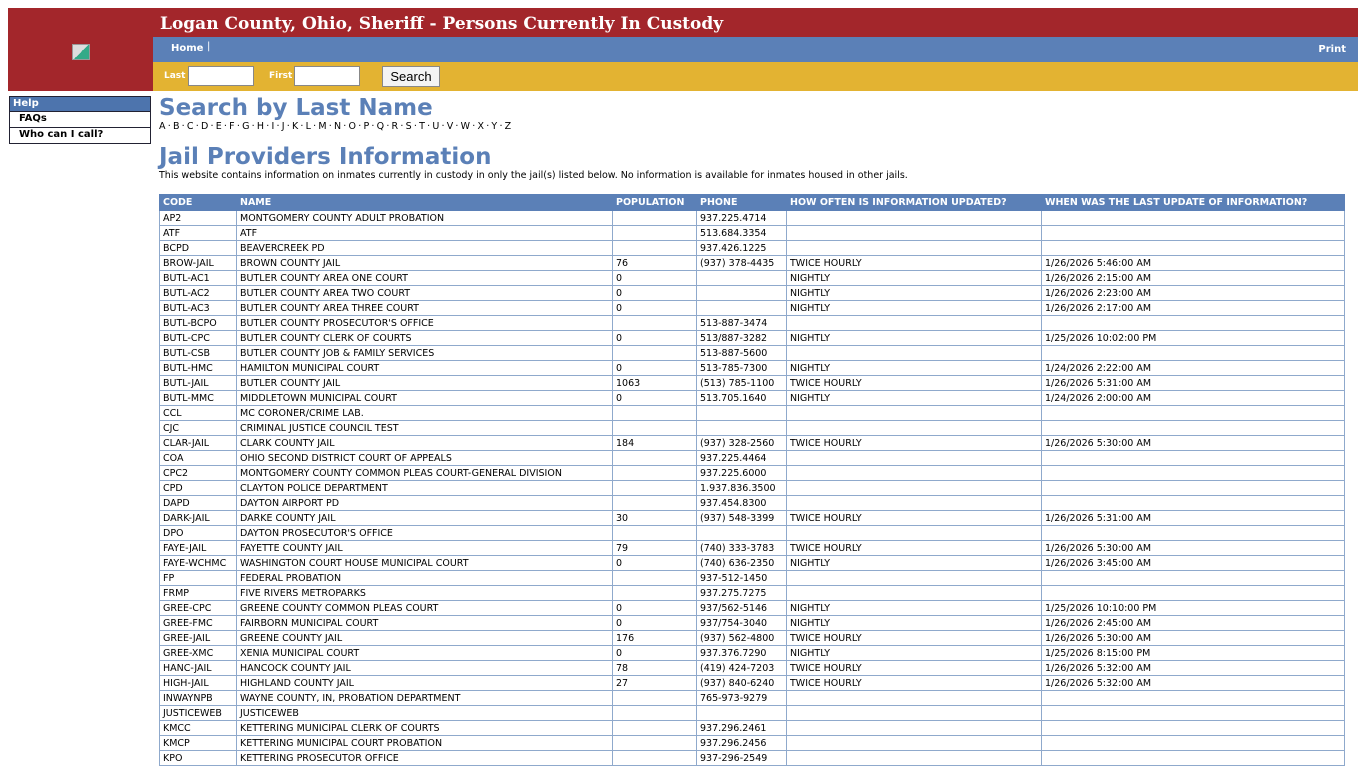  I want to click on cell-last-update: 1/25/2026 10:10:00 PM, so click(1193, 608).